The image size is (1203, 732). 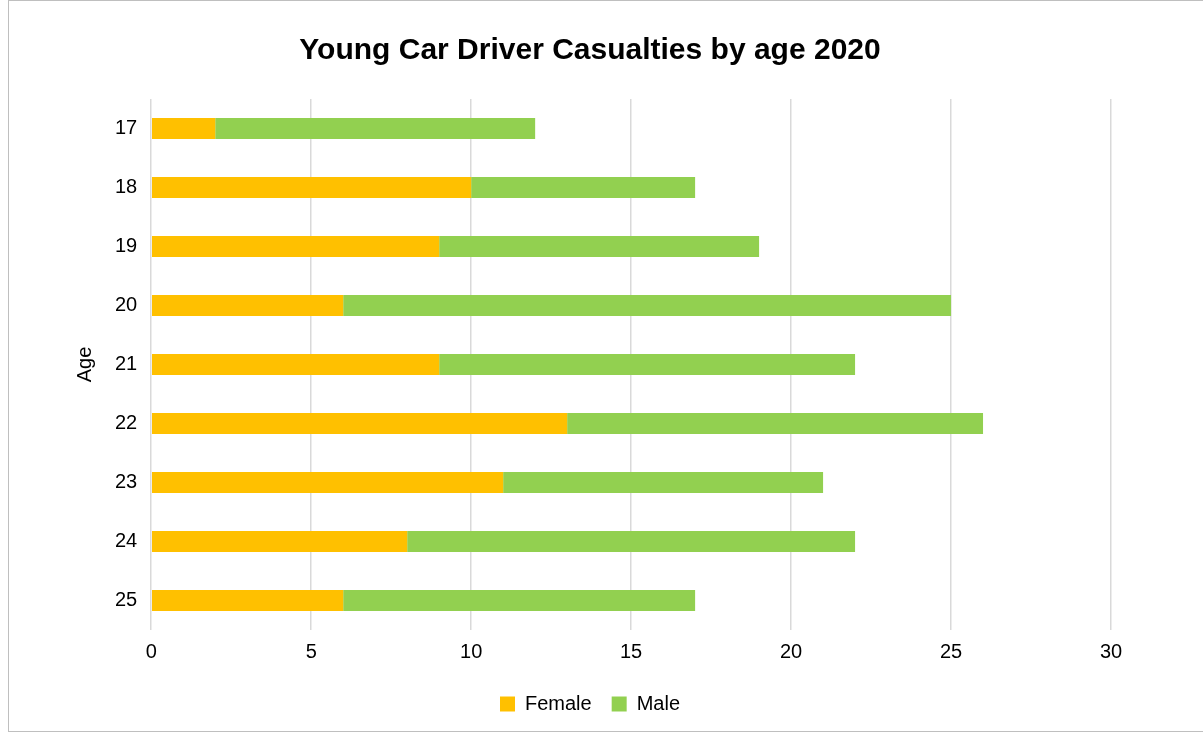 What do you see at coordinates (126, 186) in the screenshot?
I see `y-tick-label: 18` at bounding box center [126, 186].